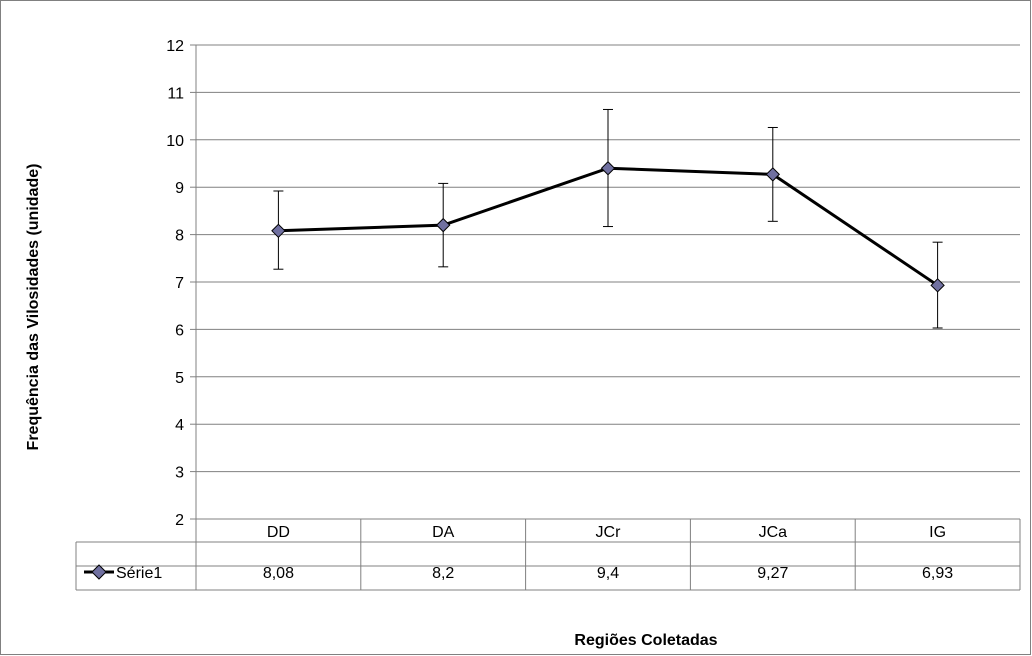 The width and height of the screenshot is (1032, 656). Describe the element at coordinates (608, 227) in the screenshot. I see `series-markers` at that location.